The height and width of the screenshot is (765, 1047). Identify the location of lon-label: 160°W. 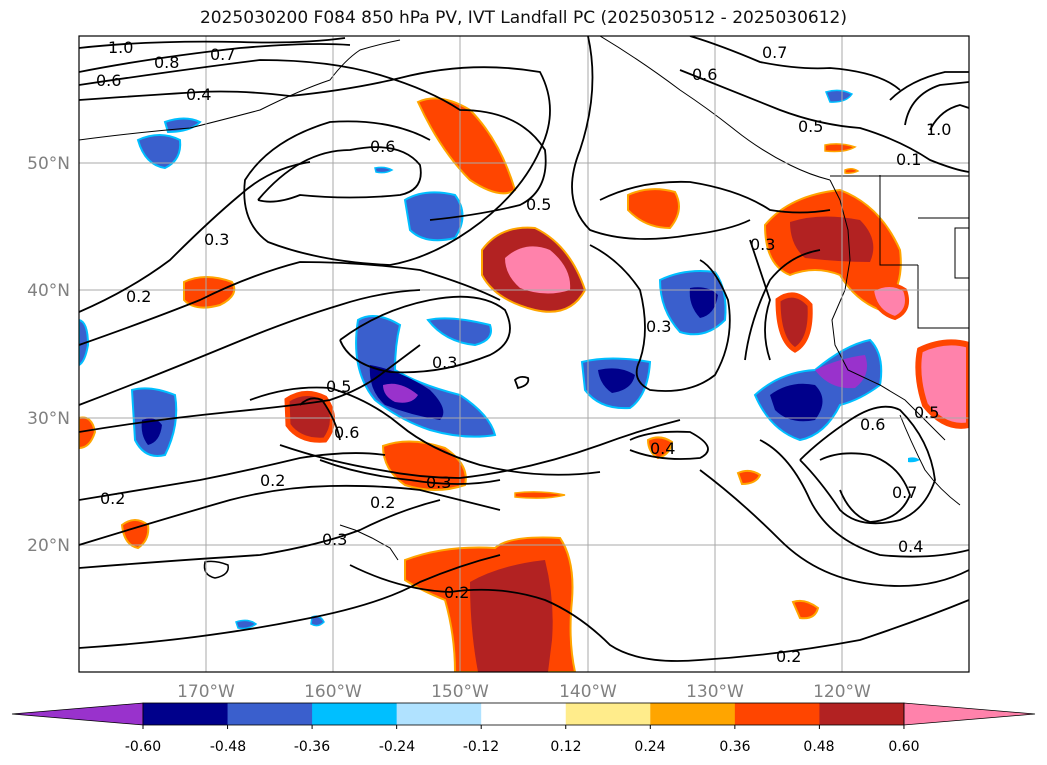
(333, 692).